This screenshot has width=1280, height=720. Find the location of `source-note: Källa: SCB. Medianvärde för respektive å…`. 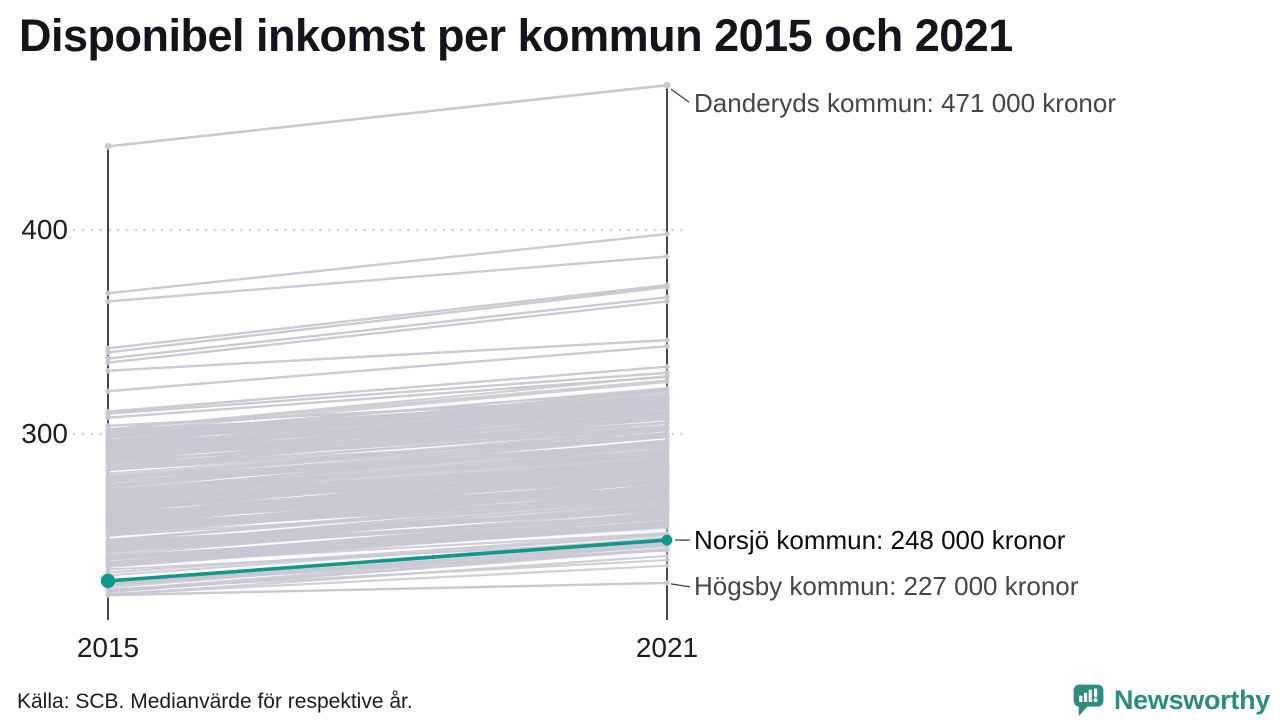

source-note: Källa: SCB. Medianvärde för respektive å… is located at coordinates (215, 701).